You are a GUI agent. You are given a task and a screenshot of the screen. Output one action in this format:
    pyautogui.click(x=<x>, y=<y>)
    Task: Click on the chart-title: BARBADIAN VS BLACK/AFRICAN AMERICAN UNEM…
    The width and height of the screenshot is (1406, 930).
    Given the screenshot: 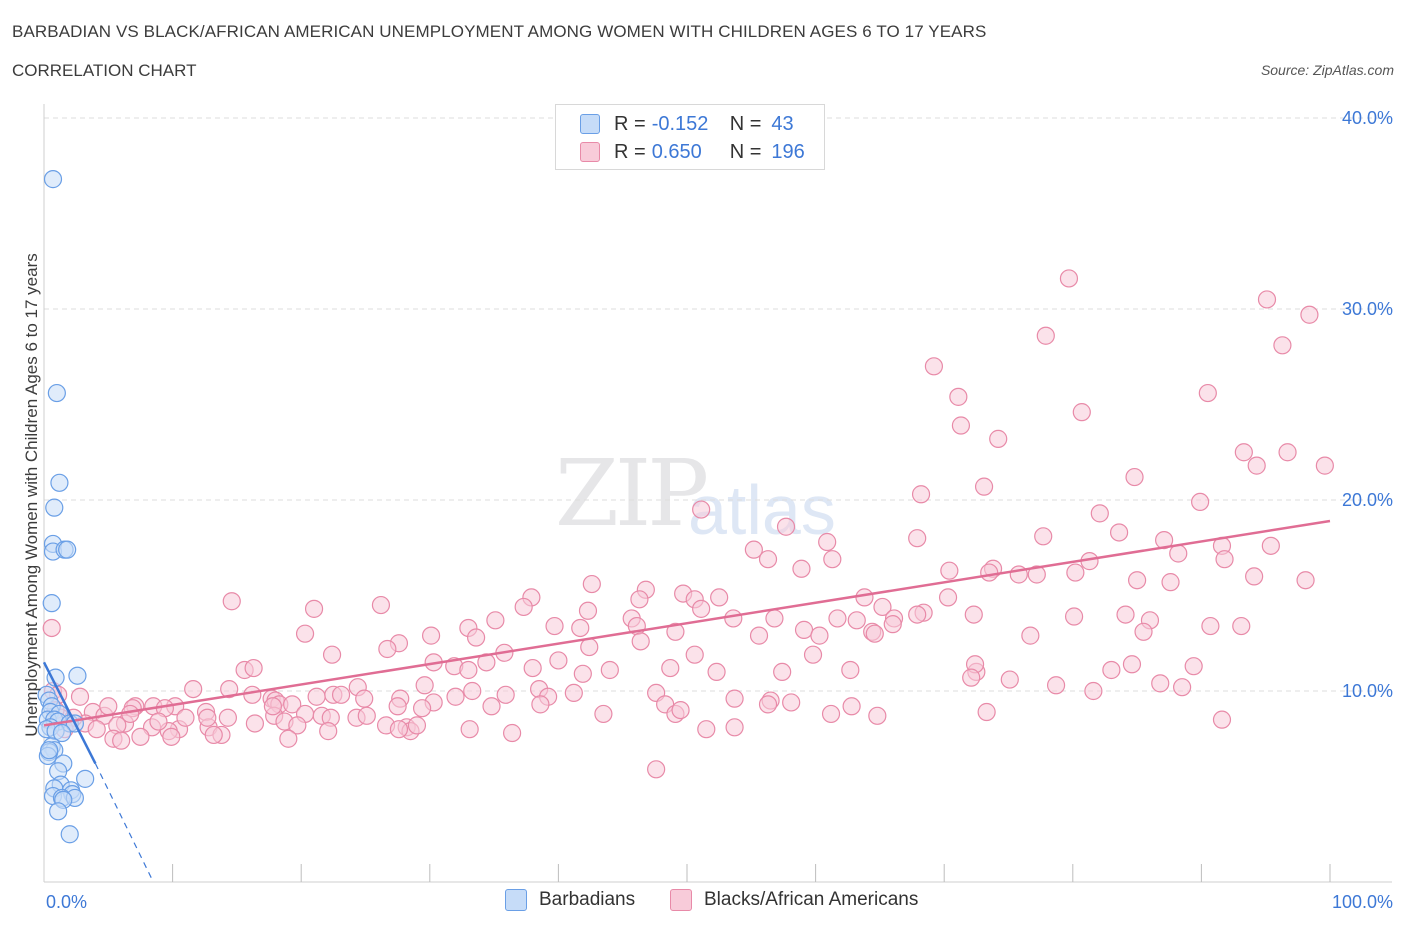 What is the action you would take?
    pyautogui.click(x=499, y=31)
    